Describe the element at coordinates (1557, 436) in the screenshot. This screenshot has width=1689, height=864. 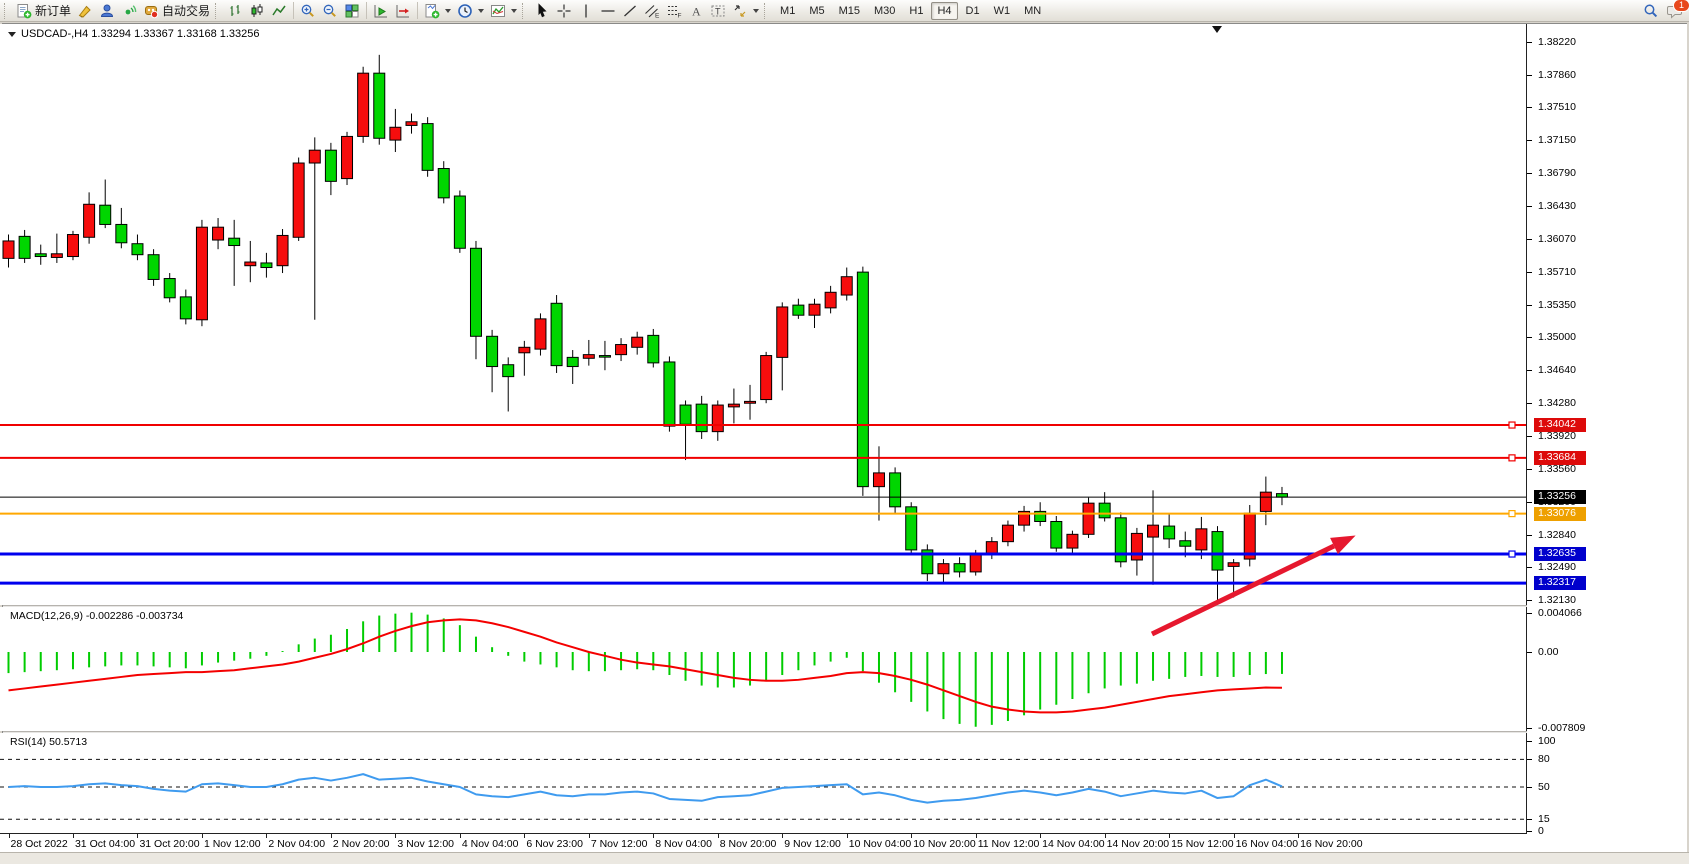
I see `price-tick-label: 1.33920` at that location.